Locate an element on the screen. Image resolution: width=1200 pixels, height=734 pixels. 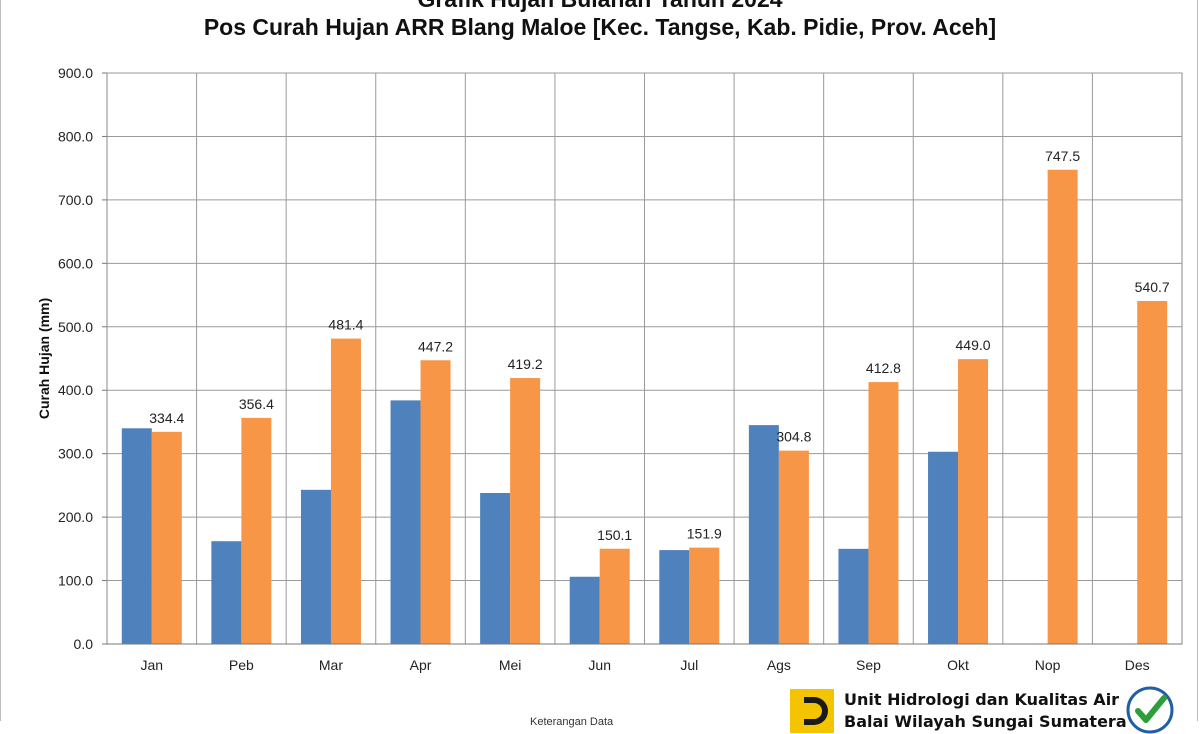
x-tick-label: Apr is located at coordinates (421, 665).